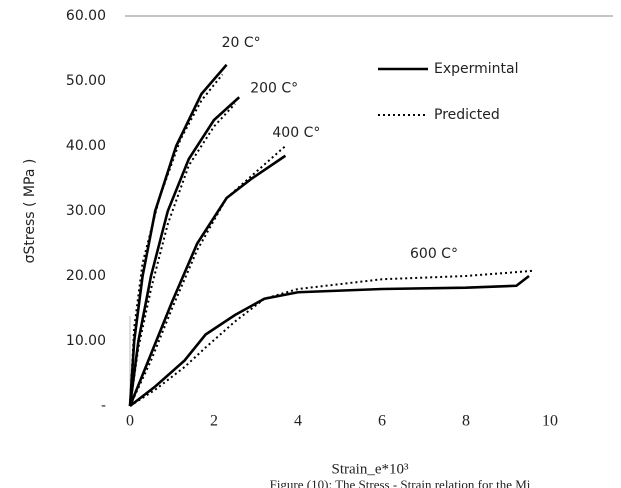  What do you see at coordinates (382, 421) in the screenshot?
I see `x-tick-label: 6` at bounding box center [382, 421].